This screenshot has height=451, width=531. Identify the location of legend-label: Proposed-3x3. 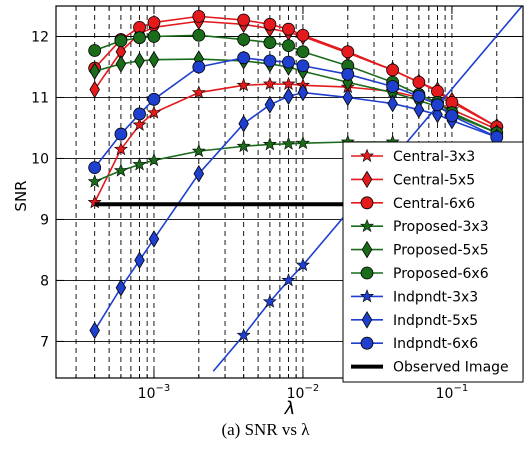
(441, 227).